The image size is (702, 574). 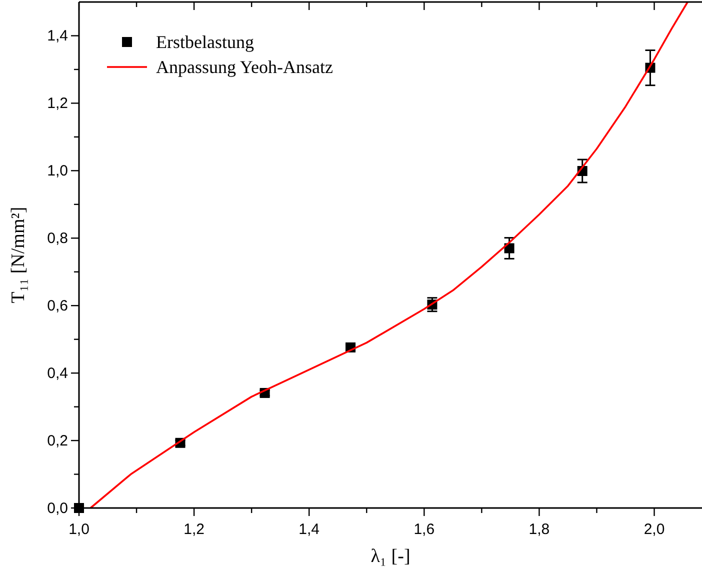 What do you see at coordinates (654, 529) in the screenshot?
I see `x-tick-label: 2,0` at bounding box center [654, 529].